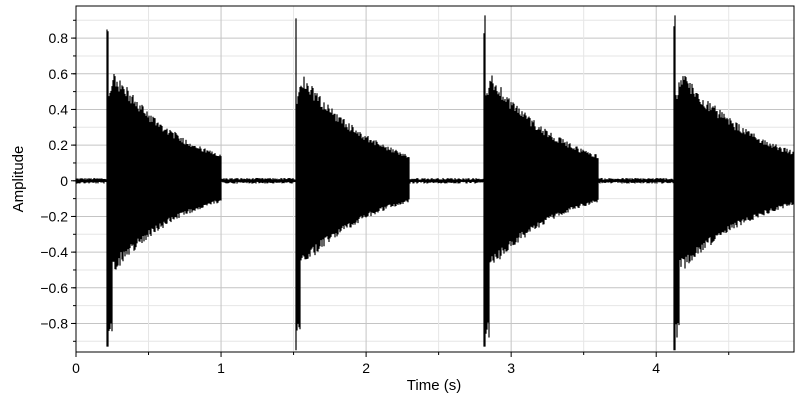 The width and height of the screenshot is (800, 400). What do you see at coordinates (434, 385) in the screenshot?
I see `x-axis-label: Time (s)` at bounding box center [434, 385].